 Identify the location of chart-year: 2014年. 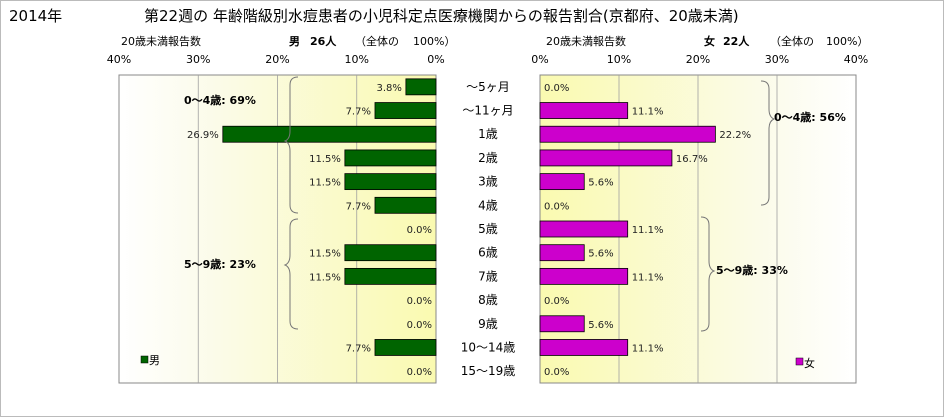
(35, 16).